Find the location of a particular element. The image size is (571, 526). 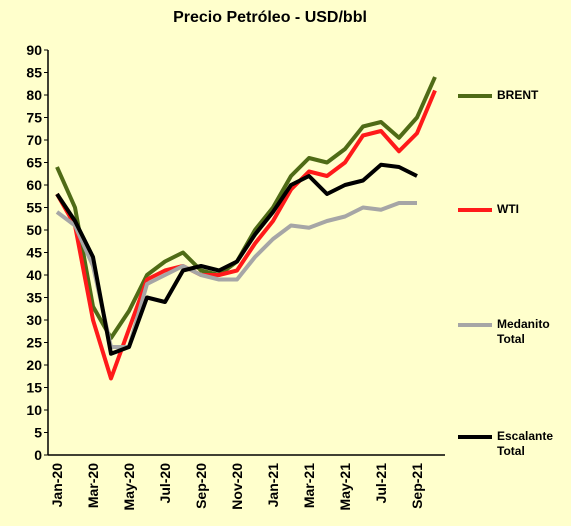

y-tick-label: 10 is located at coordinates (34, 410).